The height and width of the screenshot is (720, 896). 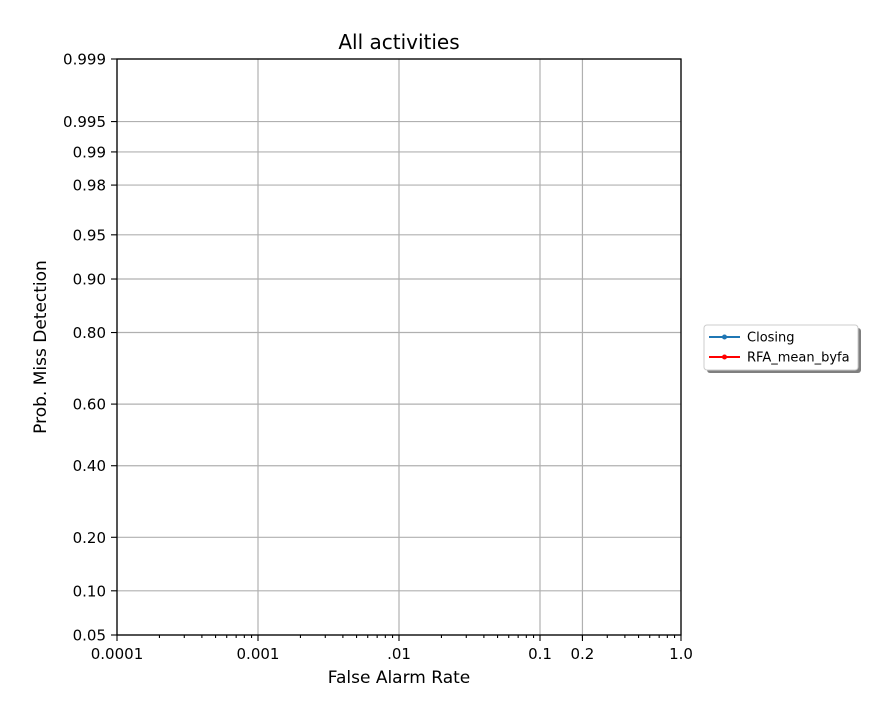 What do you see at coordinates (771, 338) in the screenshot?
I see `legend-label: Closing` at bounding box center [771, 338].